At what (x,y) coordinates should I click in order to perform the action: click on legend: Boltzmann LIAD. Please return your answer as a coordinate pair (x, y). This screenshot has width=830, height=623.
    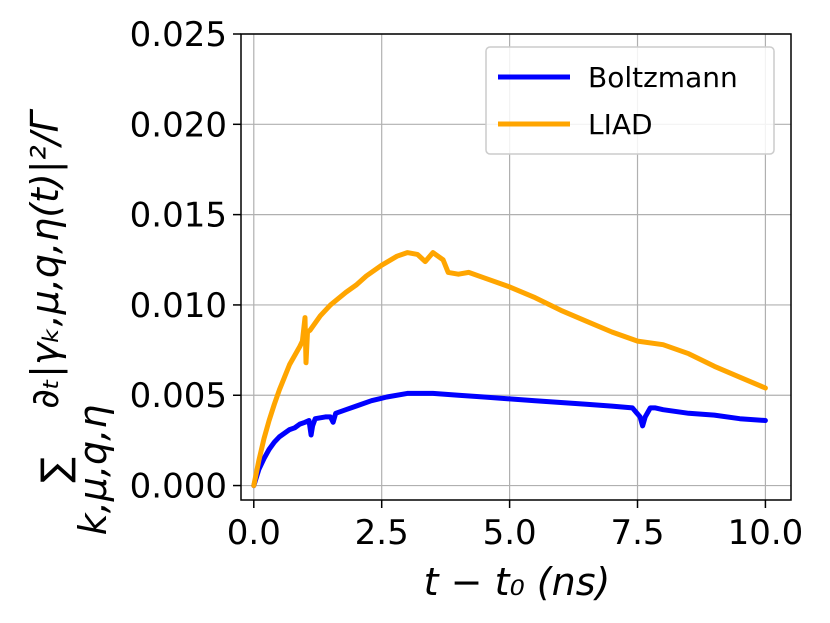
    Looking at the image, I should click on (630, 100).